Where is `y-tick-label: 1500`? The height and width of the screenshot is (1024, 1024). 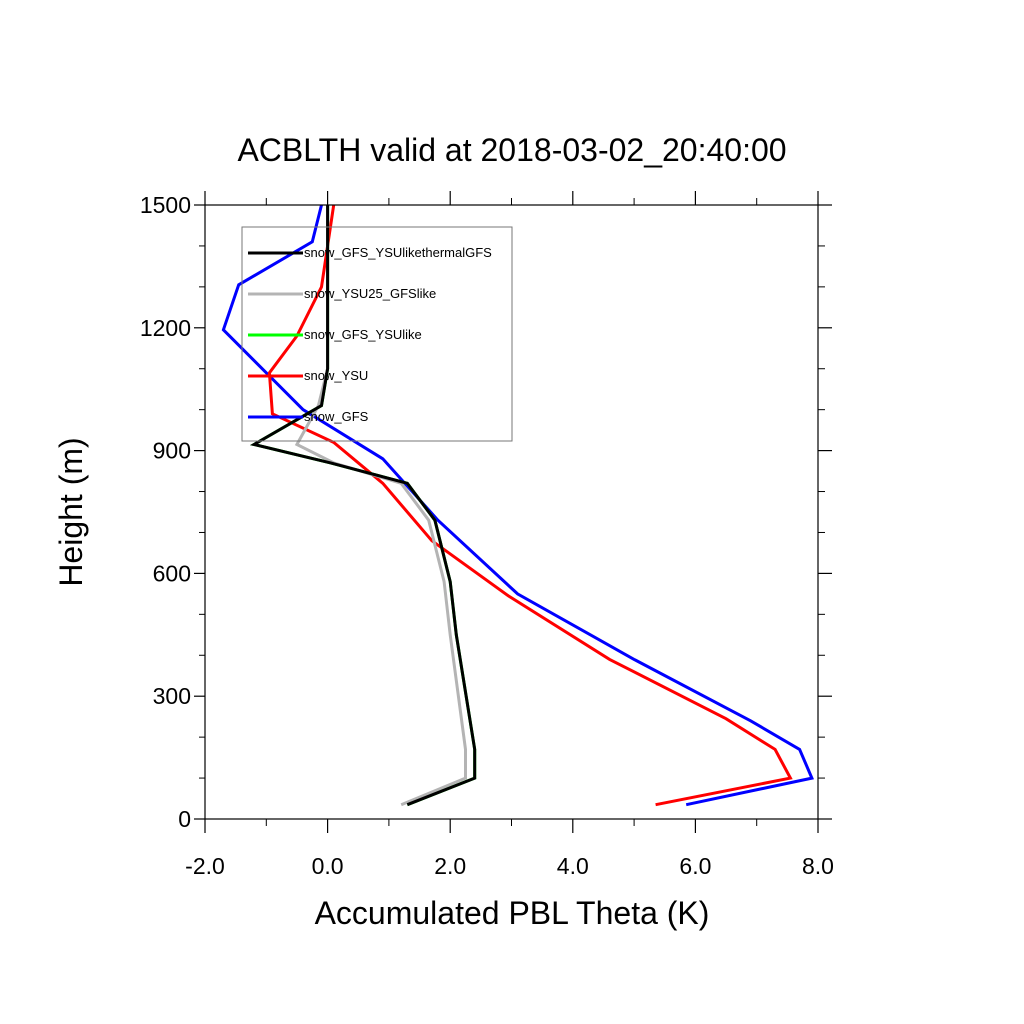
y-tick-label: 1500 is located at coordinates (165, 205).